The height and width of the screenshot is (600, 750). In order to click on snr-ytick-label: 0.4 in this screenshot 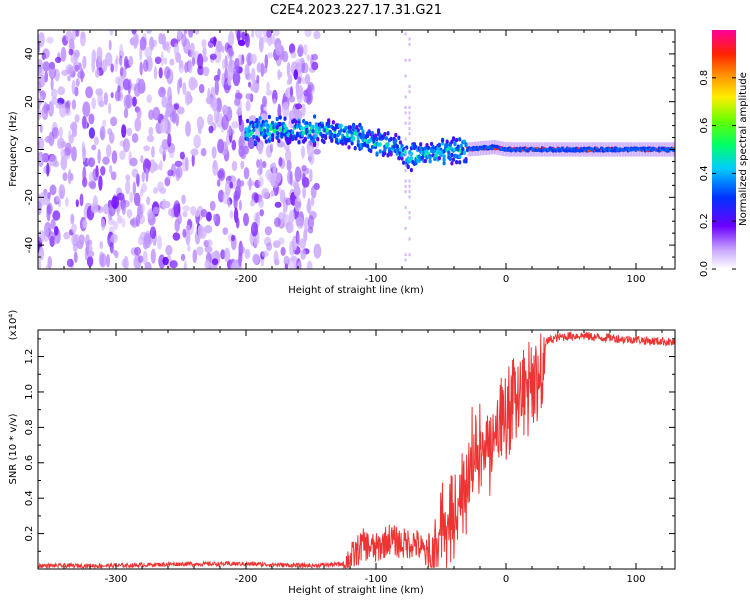, I will do `click(29, 498)`.